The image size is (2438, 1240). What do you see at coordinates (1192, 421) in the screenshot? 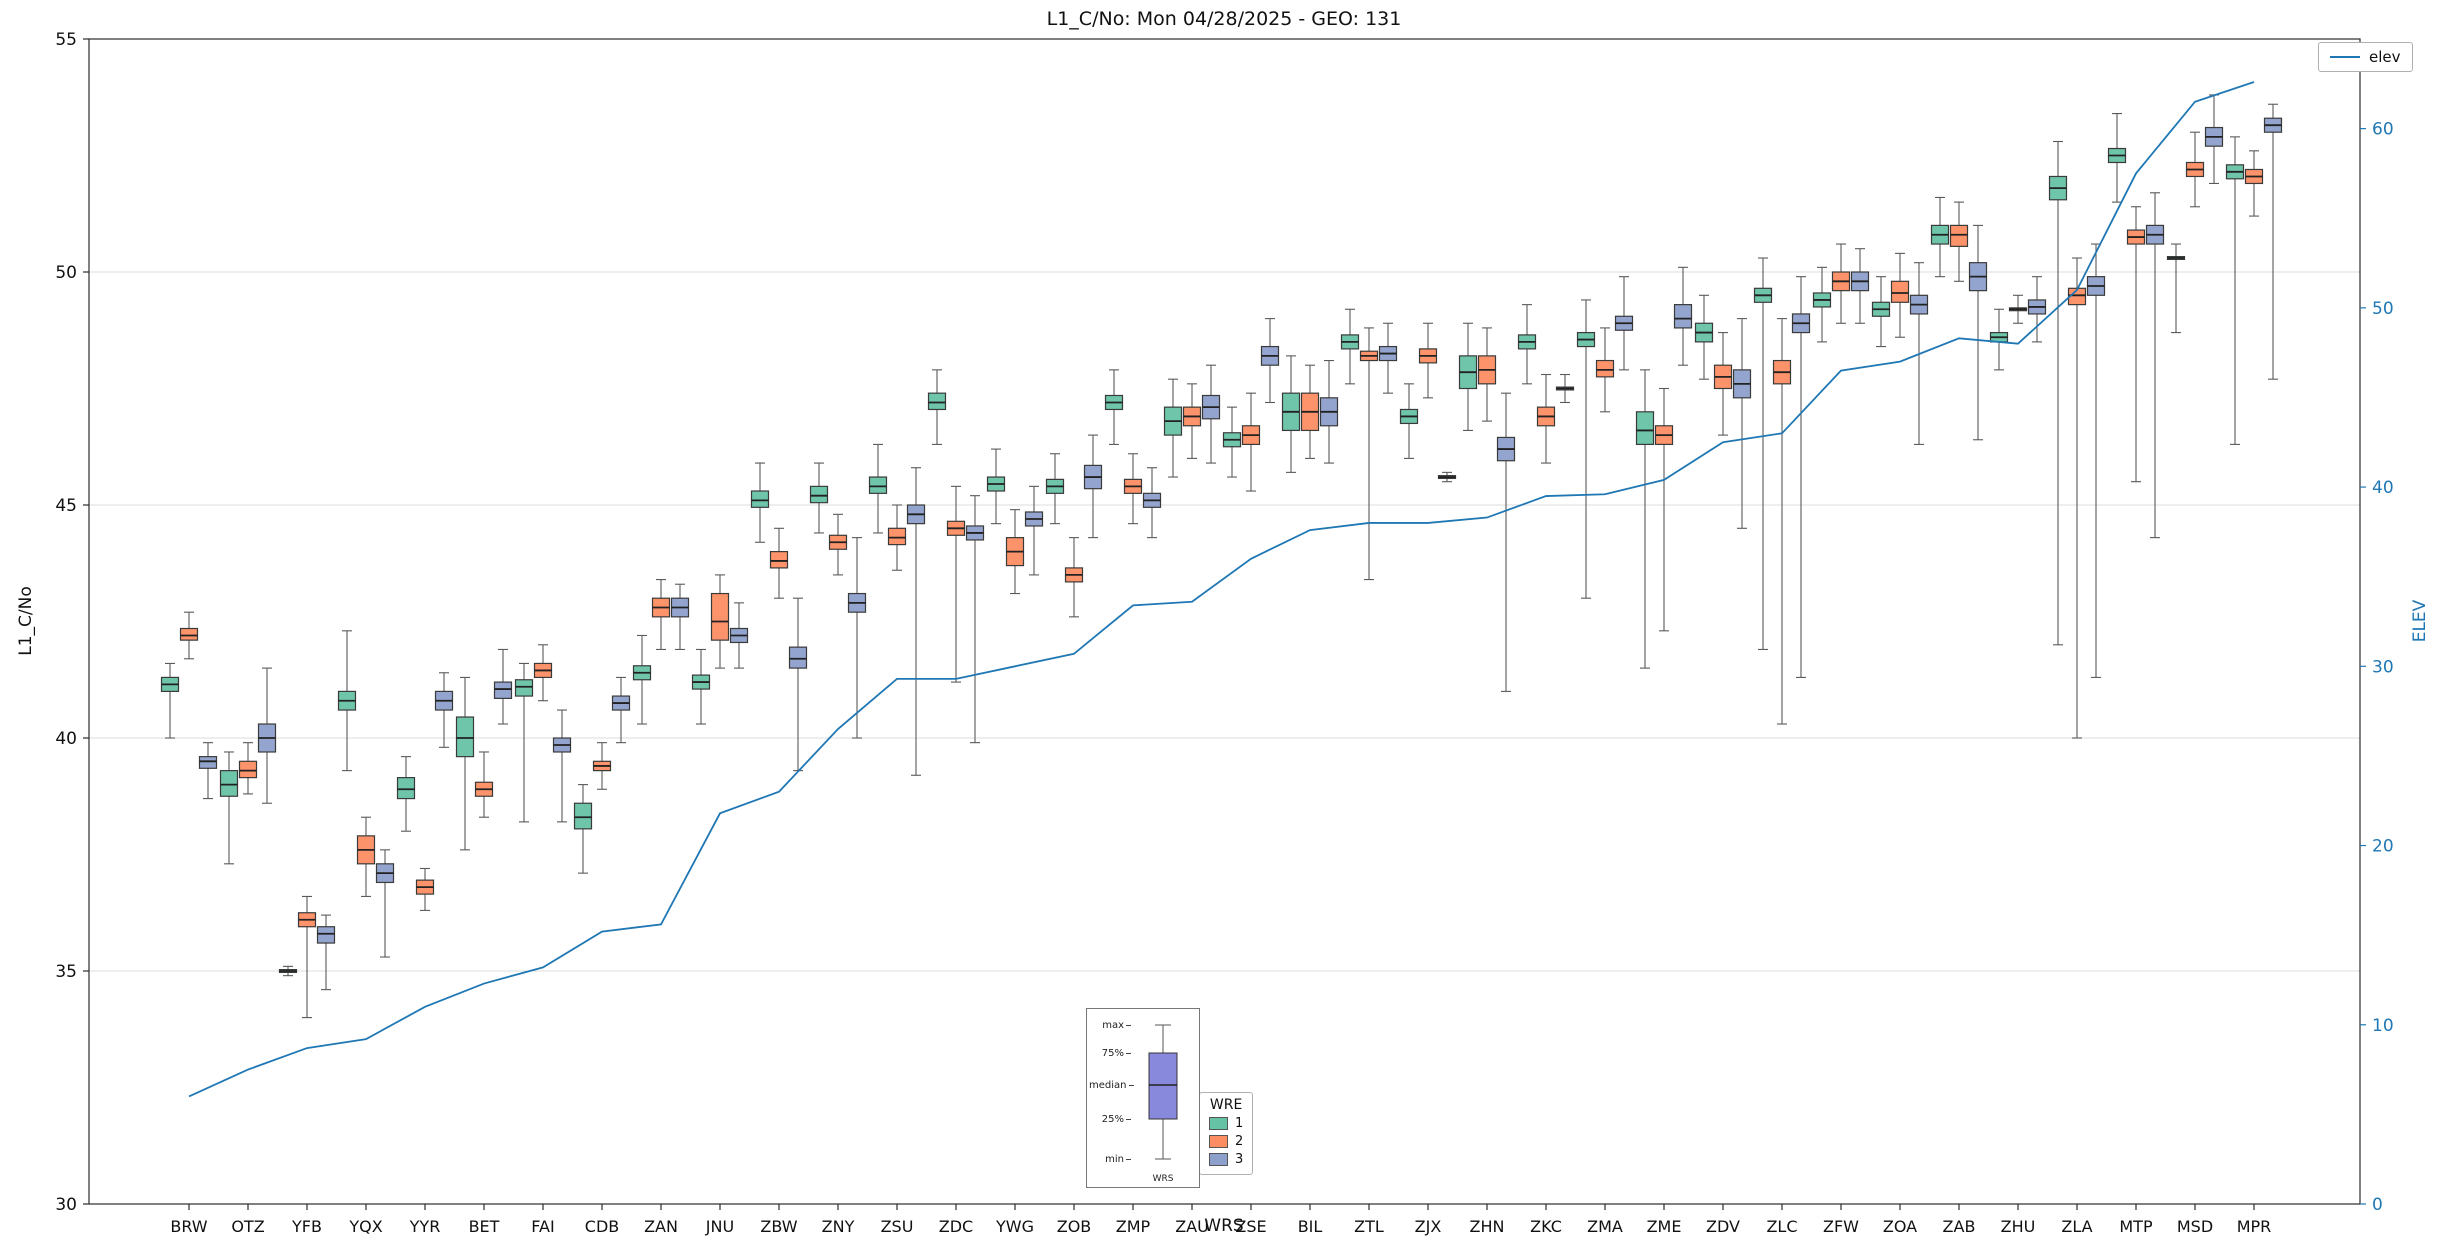
I see `box-ZAU-wre2` at bounding box center [1192, 421].